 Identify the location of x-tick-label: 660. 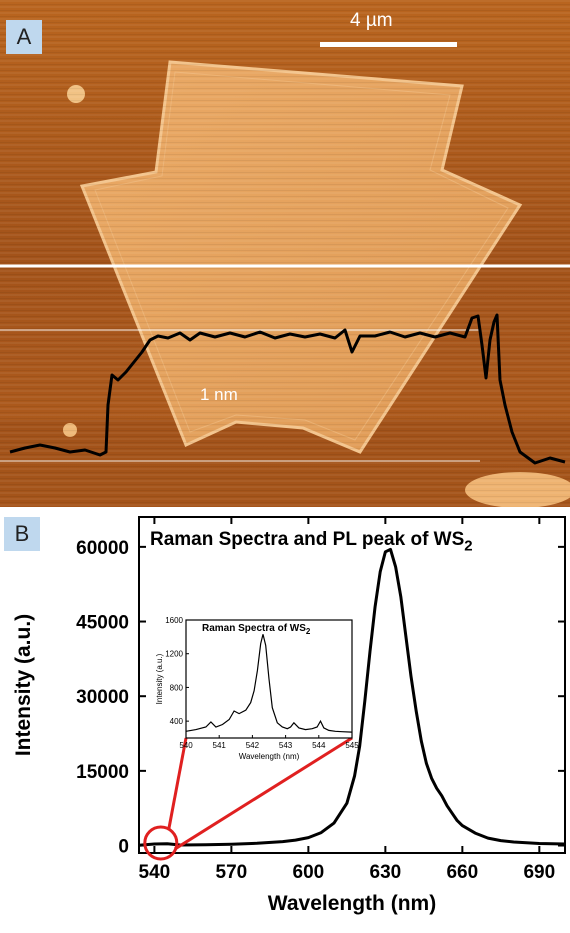
(462, 872).